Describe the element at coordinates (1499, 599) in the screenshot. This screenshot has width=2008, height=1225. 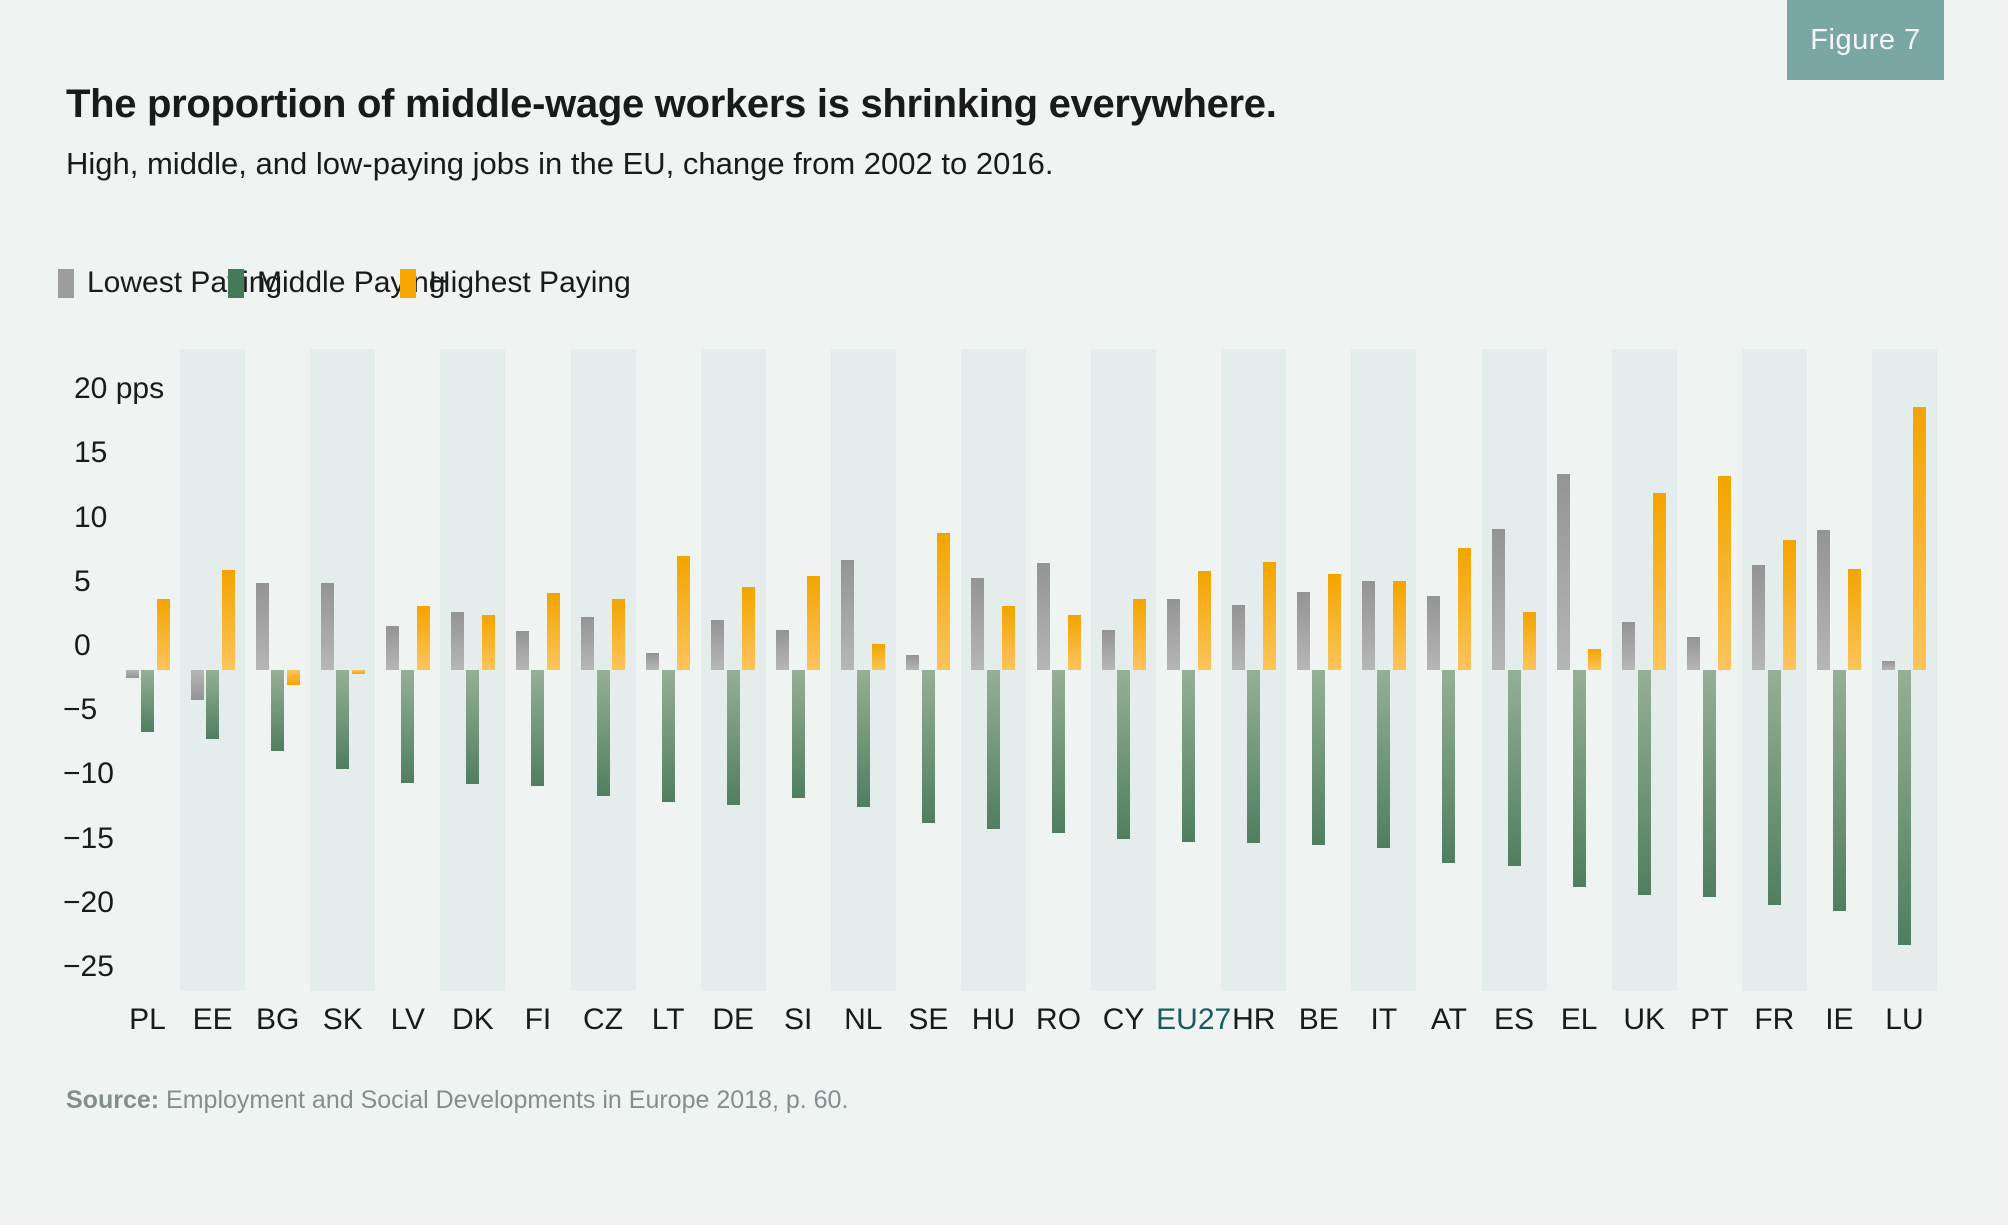
I see `bar-ES-lowest` at that location.